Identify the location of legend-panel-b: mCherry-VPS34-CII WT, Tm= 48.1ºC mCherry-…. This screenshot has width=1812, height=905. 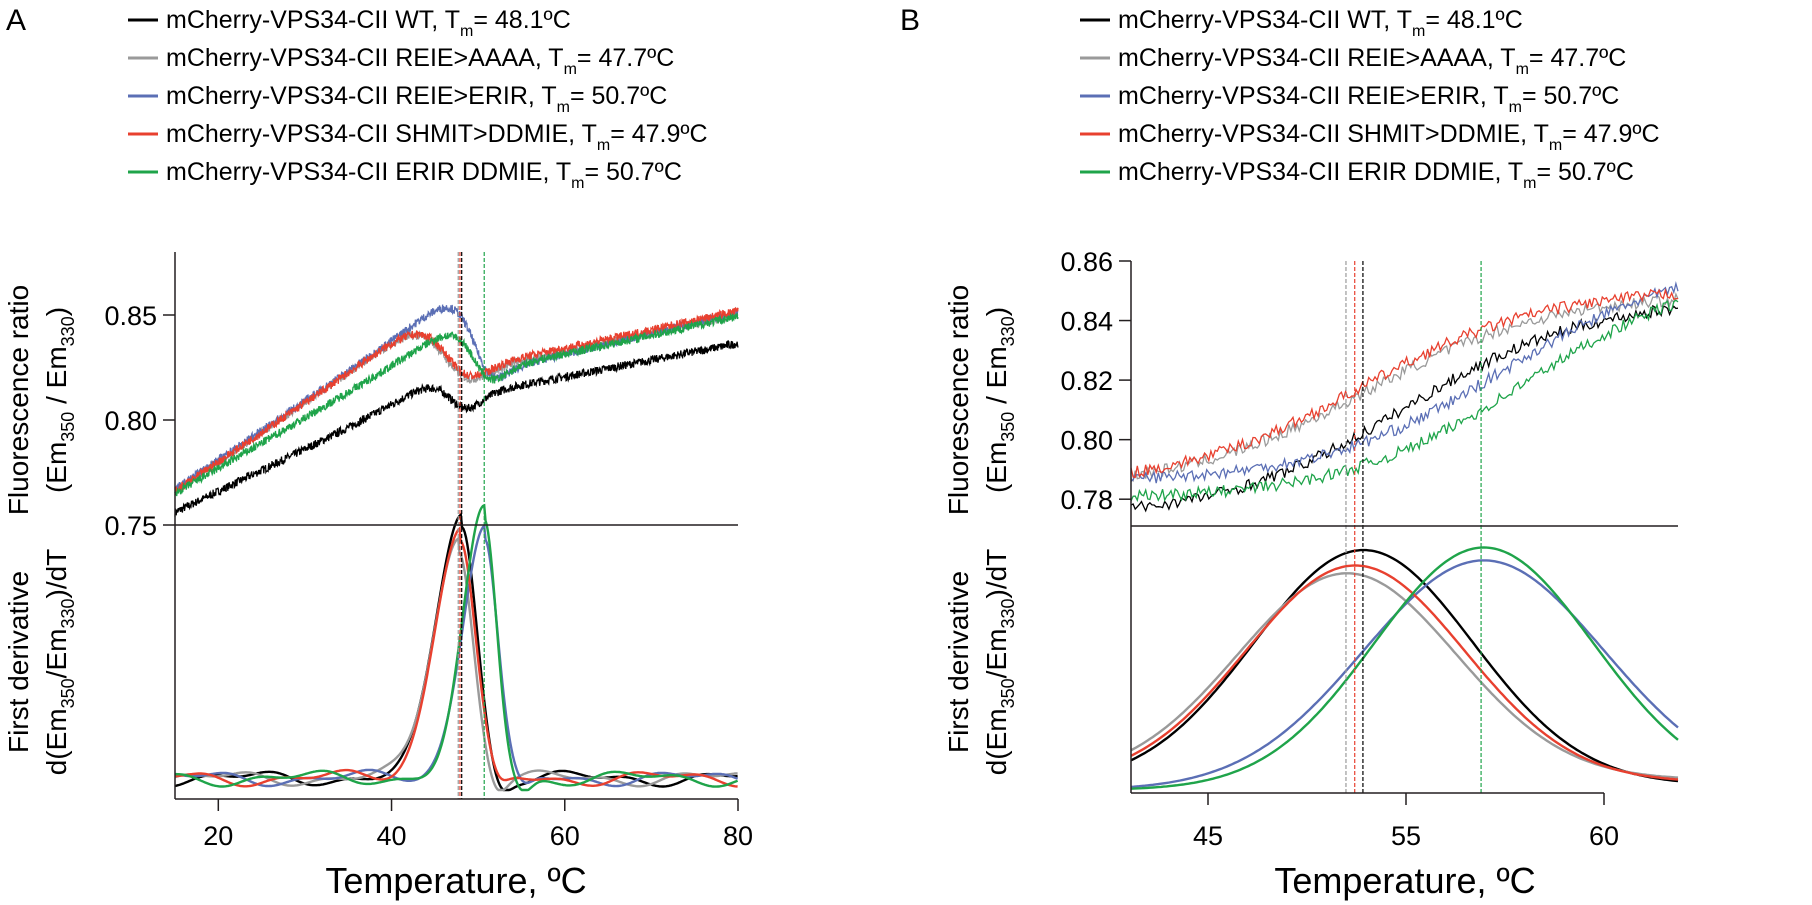
(1370, 99).